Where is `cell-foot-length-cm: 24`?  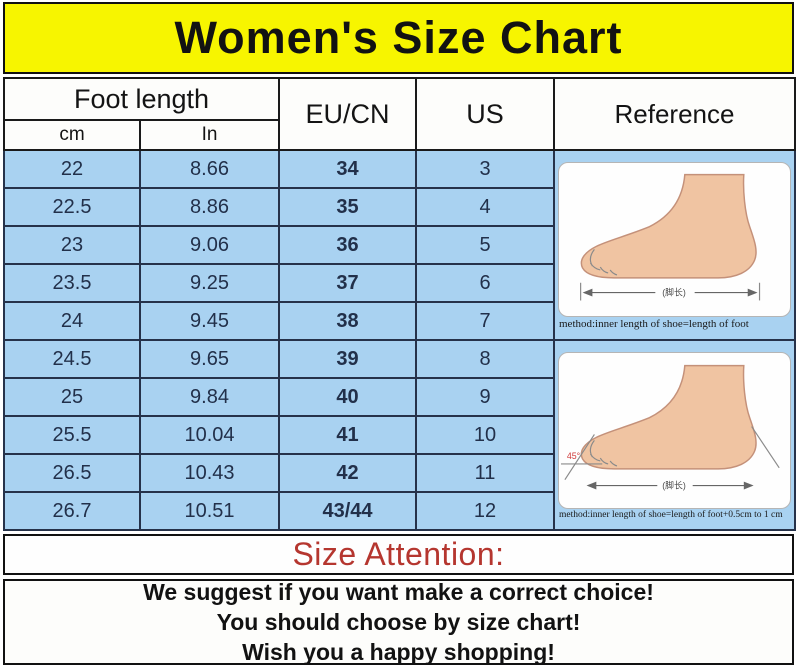
cell-foot-length-cm: 24 is located at coordinates (72, 321).